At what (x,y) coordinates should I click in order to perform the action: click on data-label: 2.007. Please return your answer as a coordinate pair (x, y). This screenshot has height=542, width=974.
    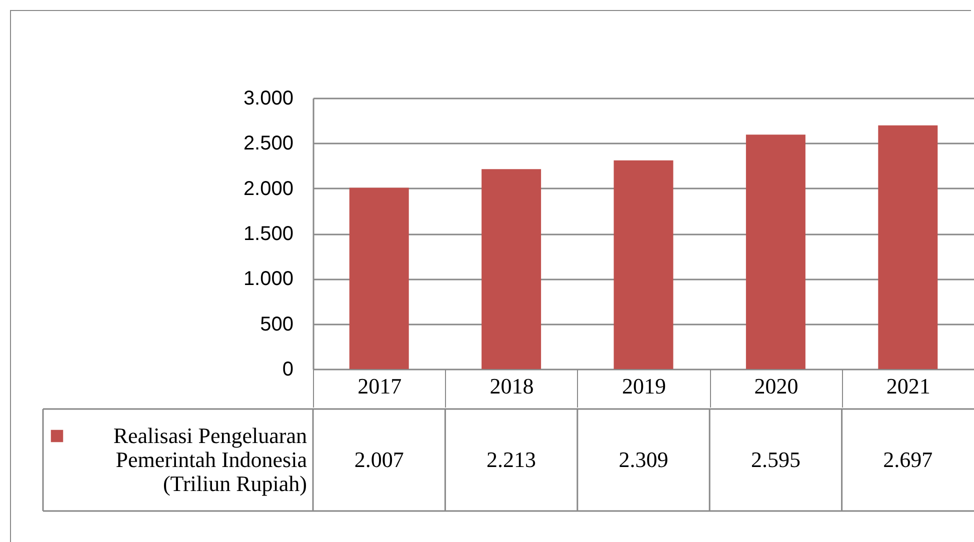
    Looking at the image, I should click on (379, 459).